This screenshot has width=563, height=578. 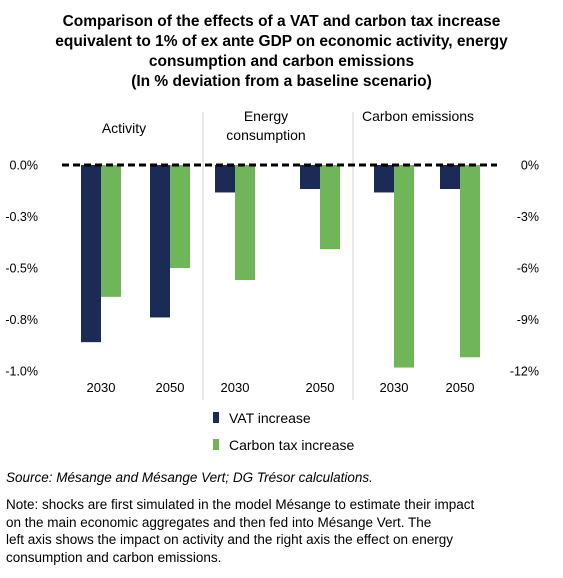 What do you see at coordinates (528, 320) in the screenshot?
I see `y-right-tick-label: -9%` at bounding box center [528, 320].